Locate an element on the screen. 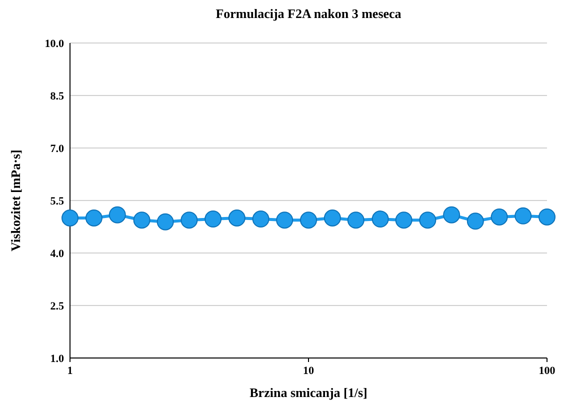 This screenshot has width=561, height=405. chart-title: Formulacija F2A nakon 3 meseca is located at coordinates (309, 13).